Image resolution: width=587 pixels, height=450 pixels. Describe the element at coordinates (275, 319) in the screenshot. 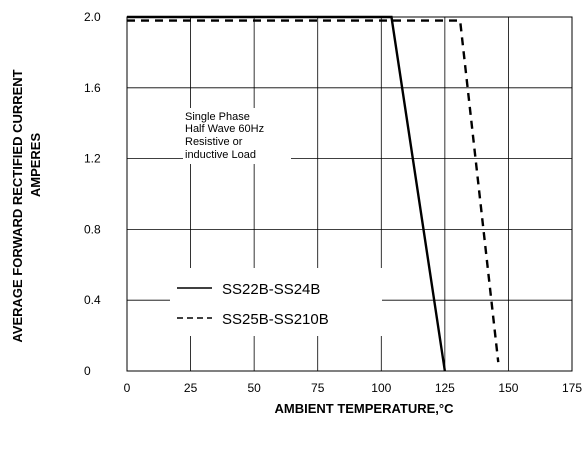

I see `legend-label-2: SS25B-SS210B` at that location.